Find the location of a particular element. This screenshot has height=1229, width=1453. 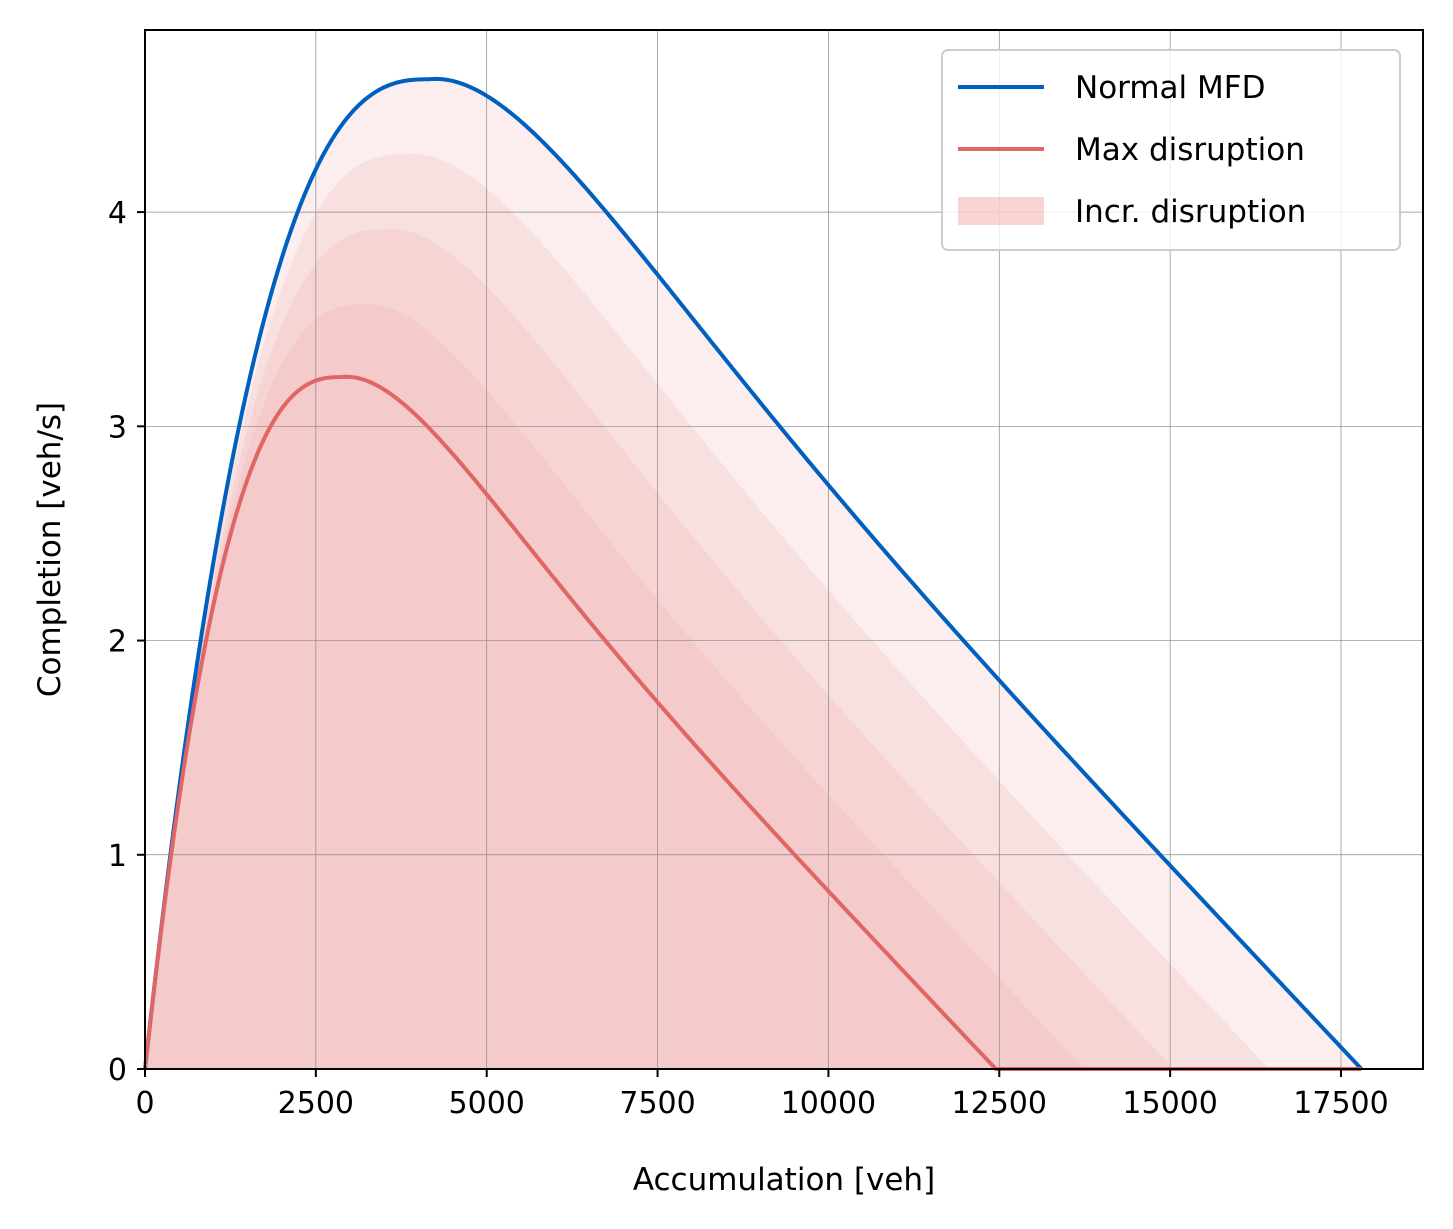

y-tick-label: 3 is located at coordinates (117, 427).